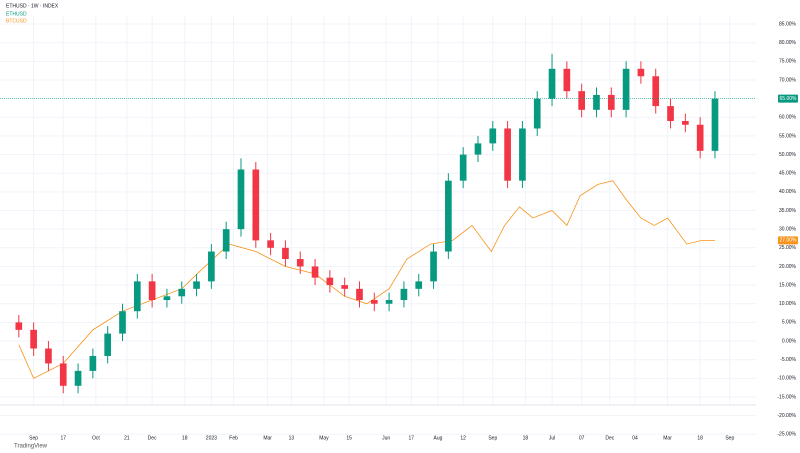 The width and height of the screenshot is (800, 453). Describe the element at coordinates (788, 155) in the screenshot. I see `y-tick-label: 50.00%` at that location.